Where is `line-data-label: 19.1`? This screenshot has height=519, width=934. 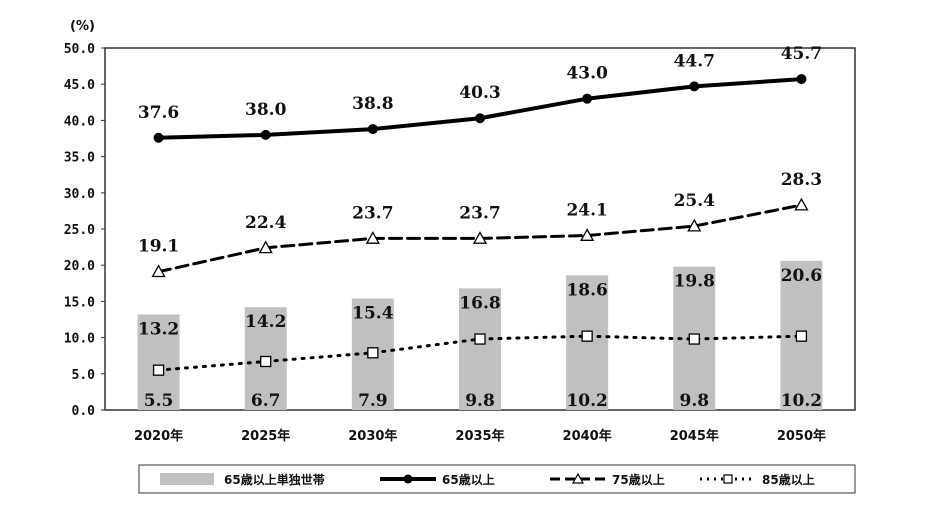
line-data-label: 19.1 is located at coordinates (158, 247).